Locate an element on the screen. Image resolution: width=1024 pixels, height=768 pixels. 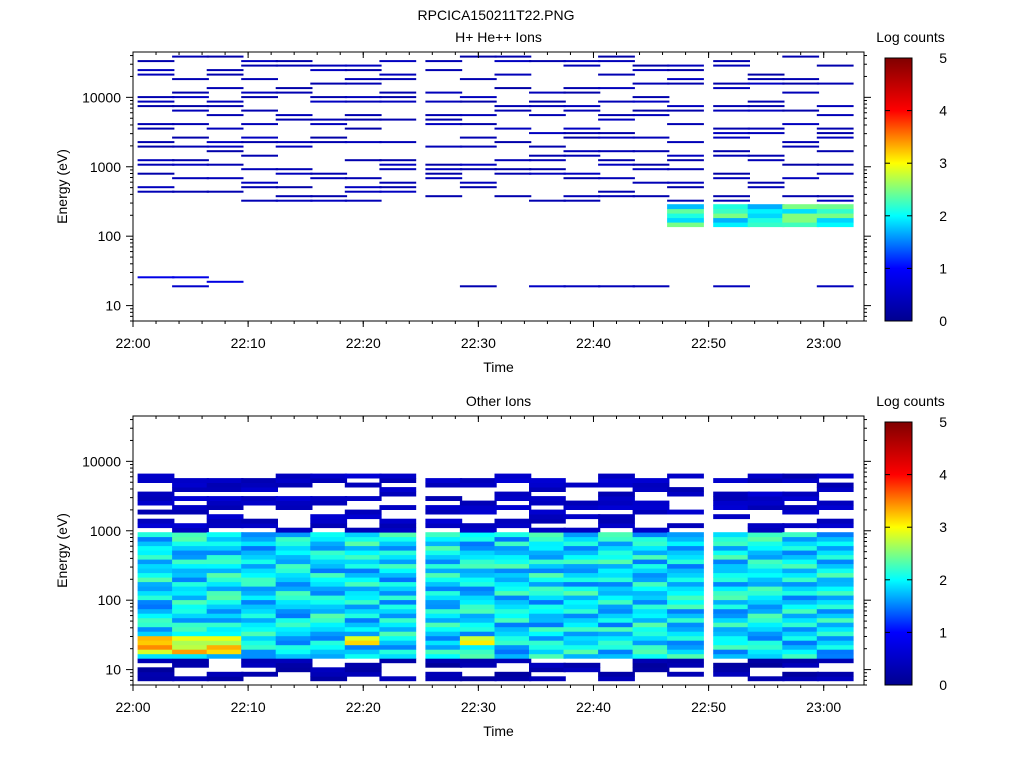
y-tick-label: 10000 is located at coordinates (101, 97).